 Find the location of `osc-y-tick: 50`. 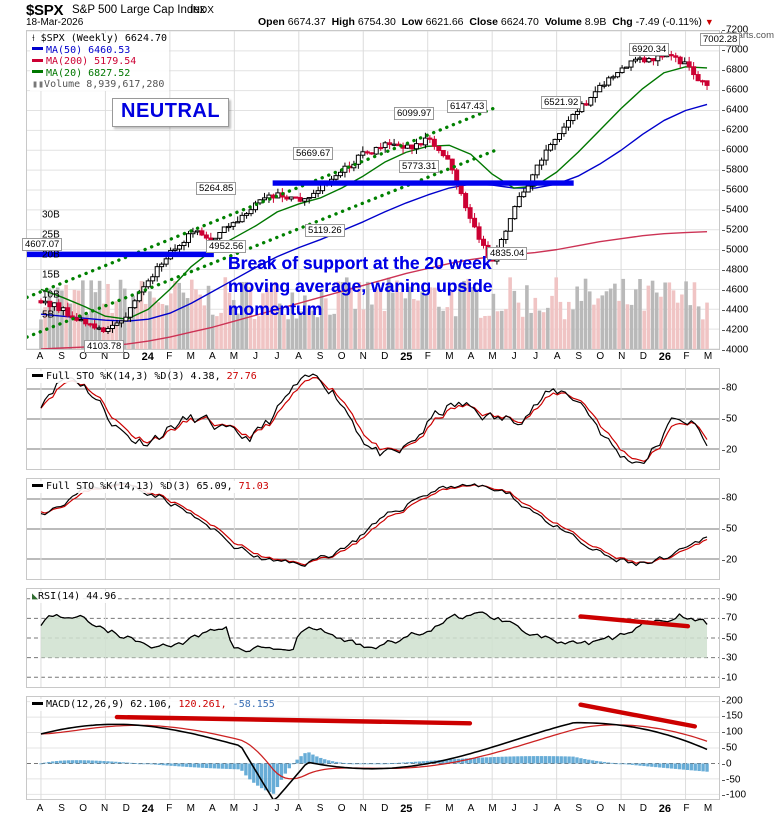

osc-y-tick: 50 is located at coordinates (732, 638).